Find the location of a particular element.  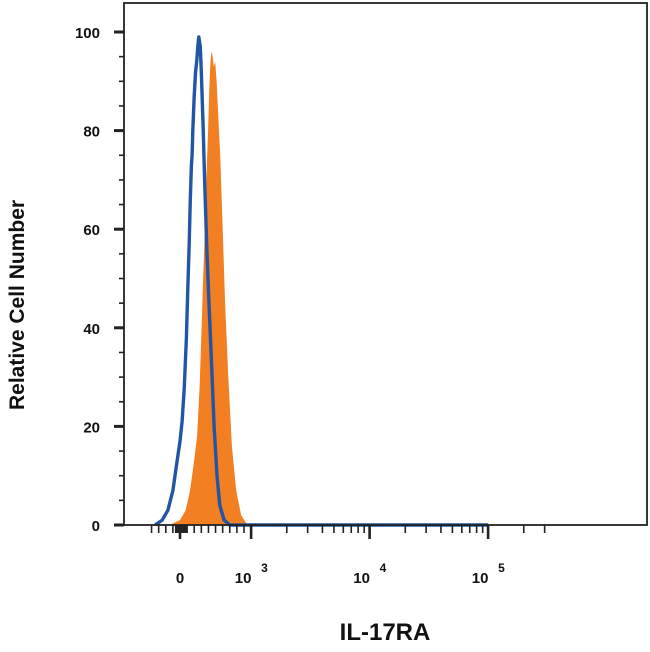

y-tick-label: 60 is located at coordinates (91, 230).